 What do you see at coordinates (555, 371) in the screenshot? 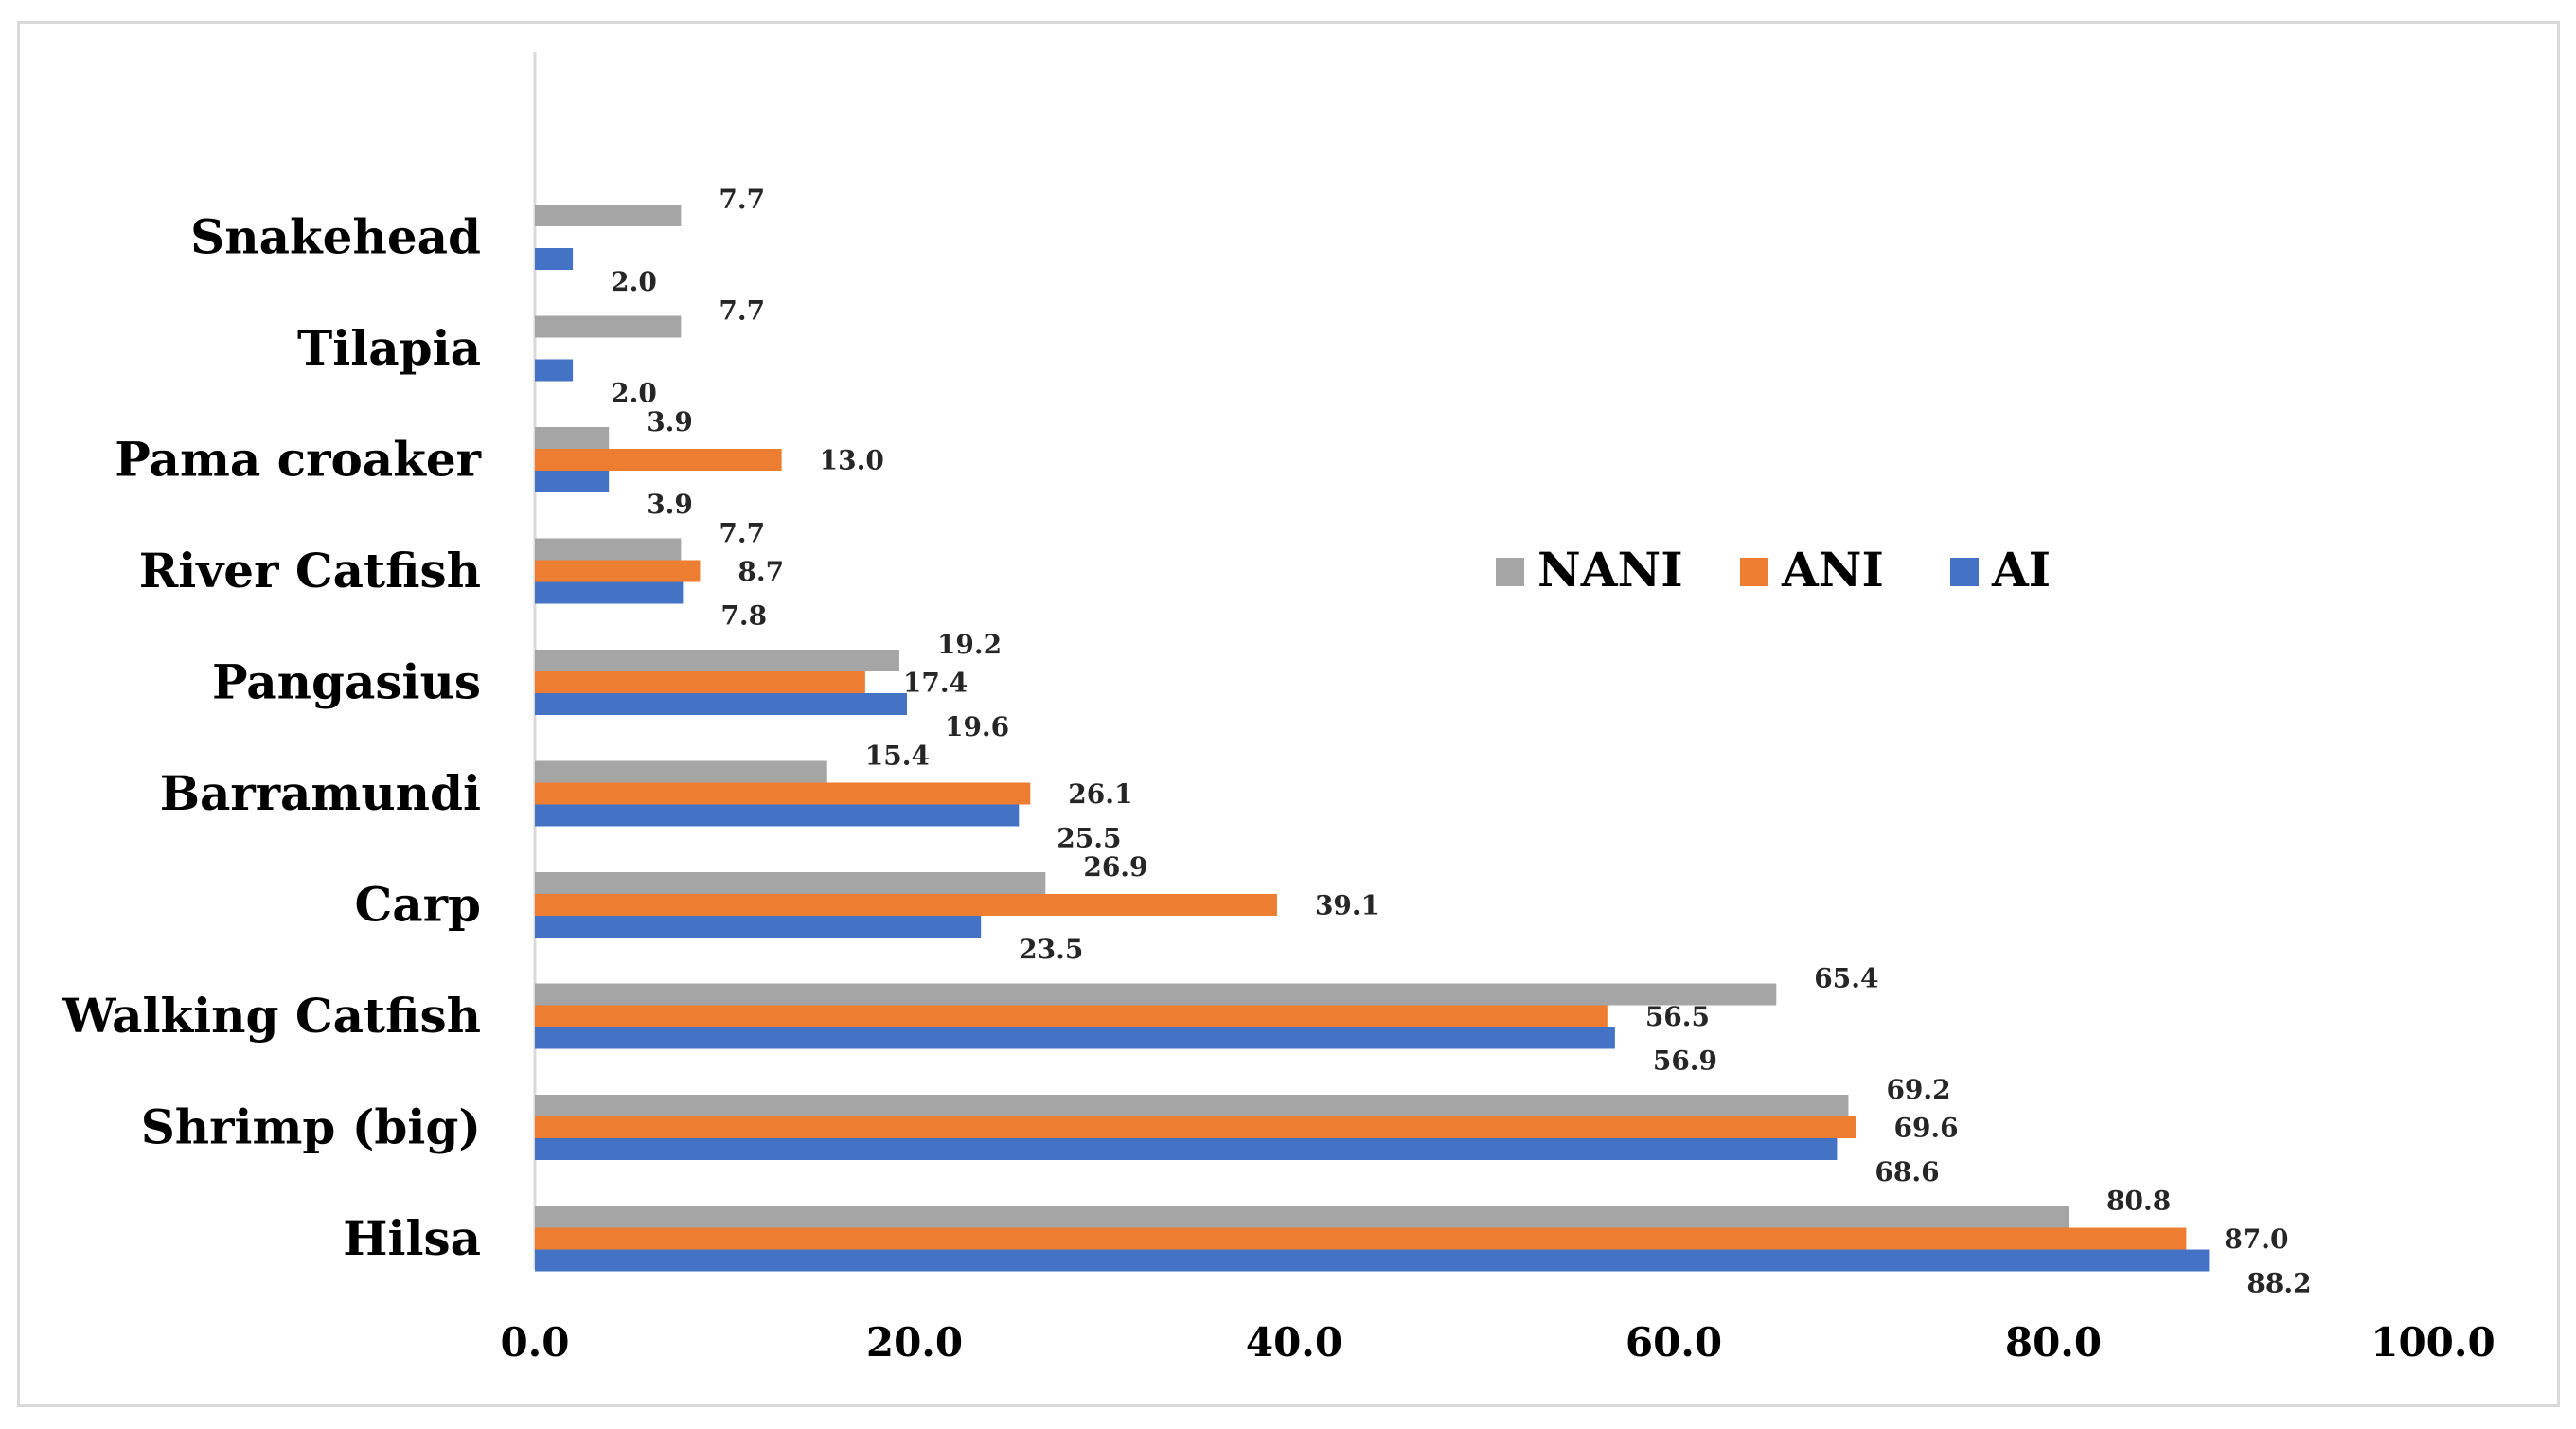
I see `bar-ai-tilapia` at bounding box center [555, 371].